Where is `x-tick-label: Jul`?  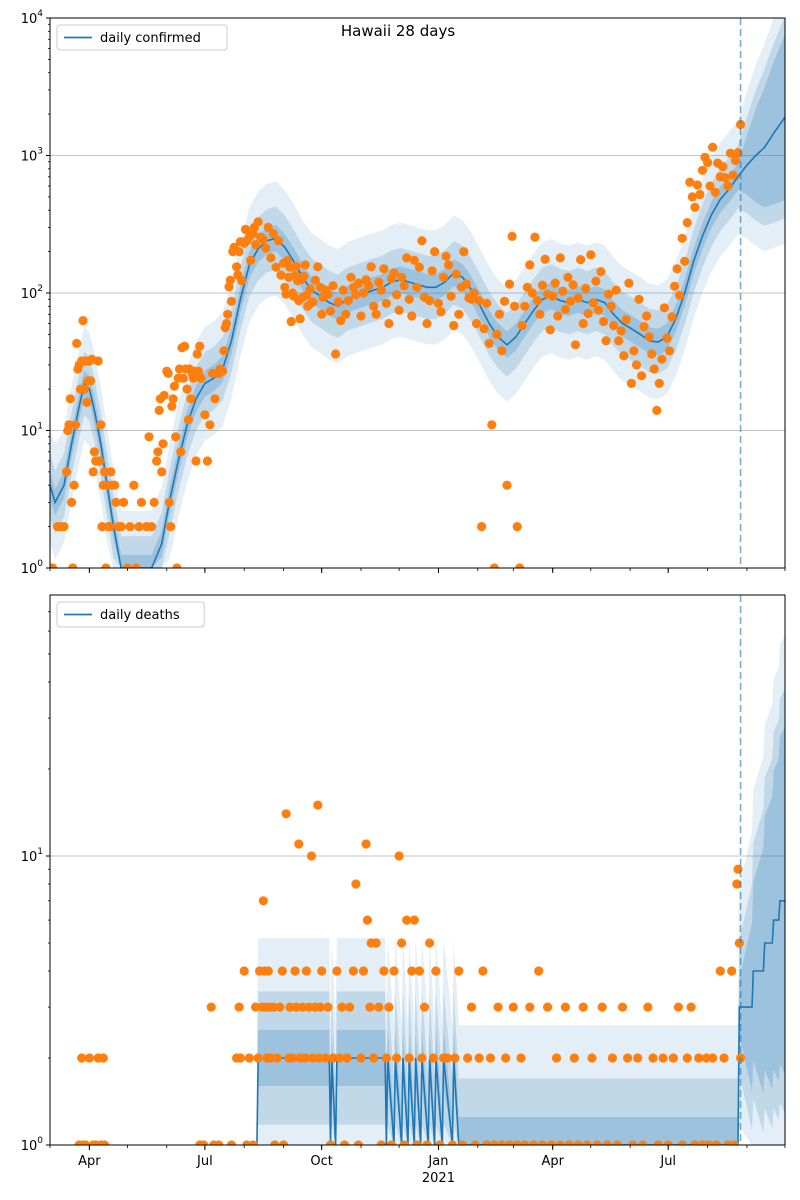 x-tick-label: Jul is located at coordinates (204, 1161).